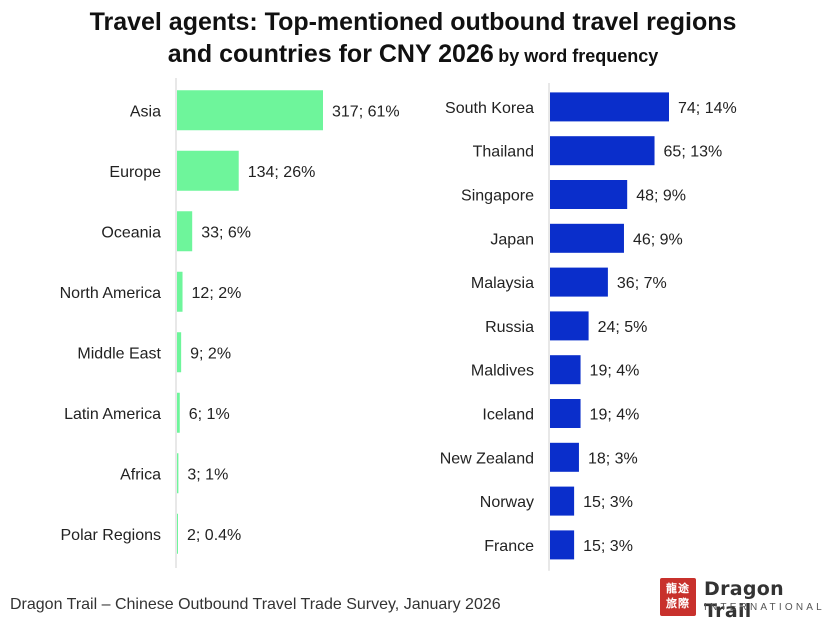 The image size is (826, 623). What do you see at coordinates (578, 56) in the screenshot?
I see `chart-subtitle: by word frequency` at bounding box center [578, 56].